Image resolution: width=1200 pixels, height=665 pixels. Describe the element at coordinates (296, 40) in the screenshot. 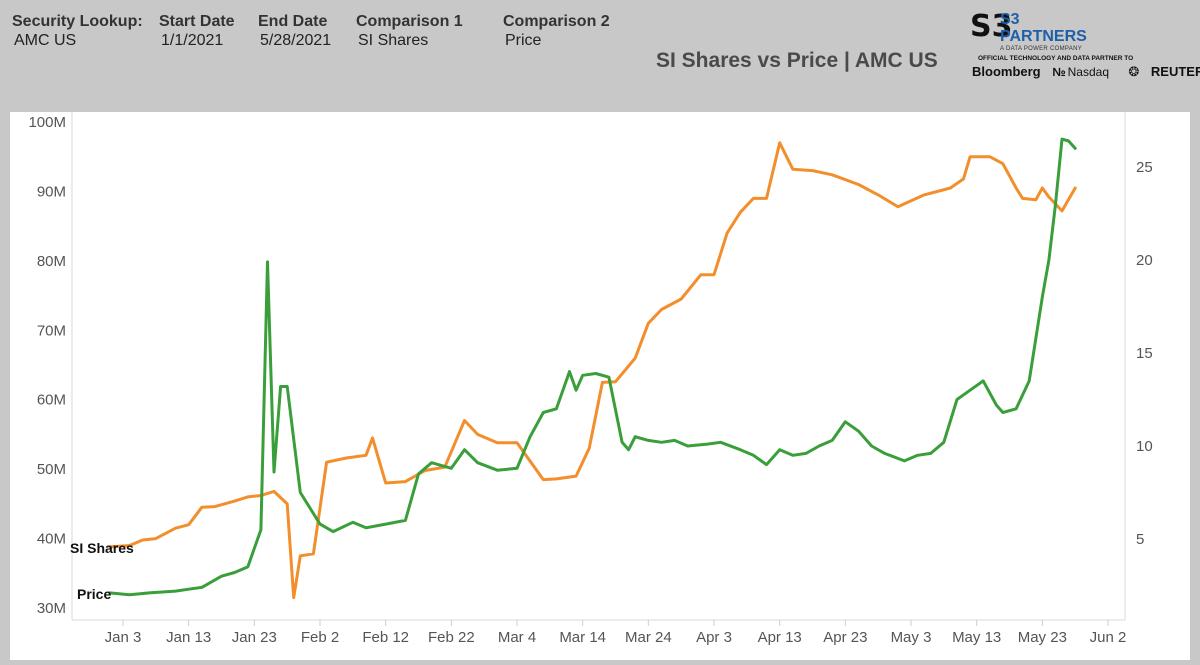

I see `end-date-value: 5/28/2021` at that location.